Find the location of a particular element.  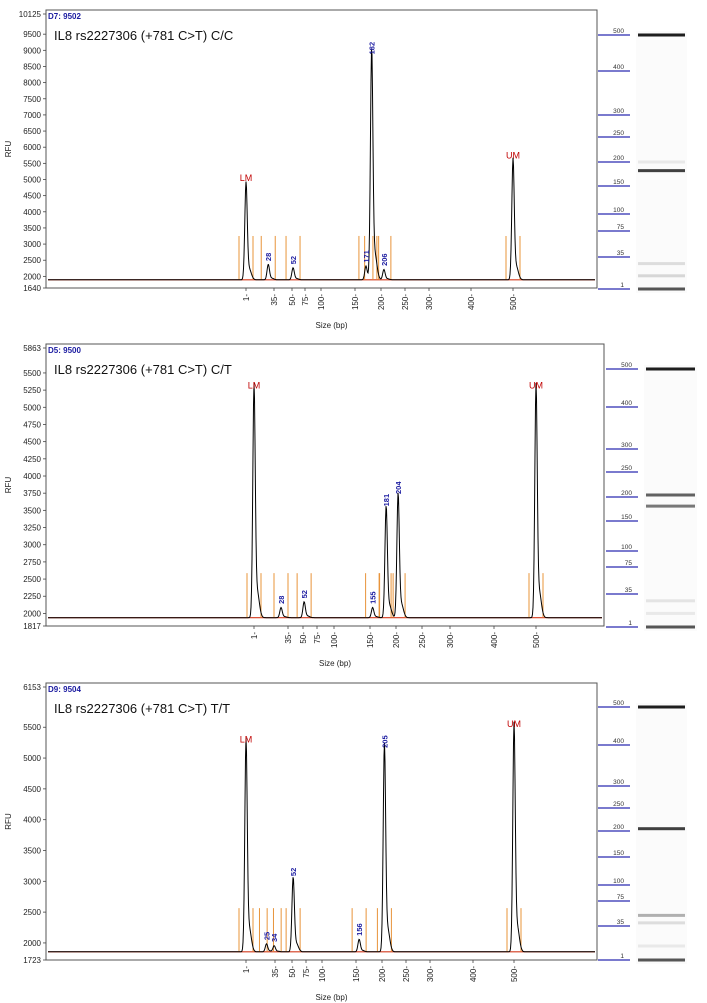

peak-size-label: 28 is located at coordinates (281, 600).